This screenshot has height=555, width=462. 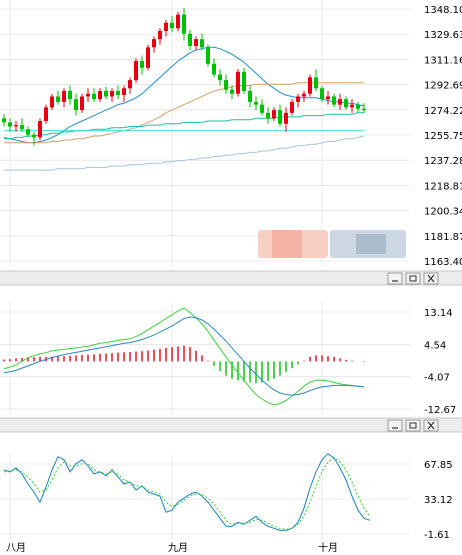 What do you see at coordinates (184, 126) in the screenshot?
I see `ma-slow-line` at bounding box center [184, 126].